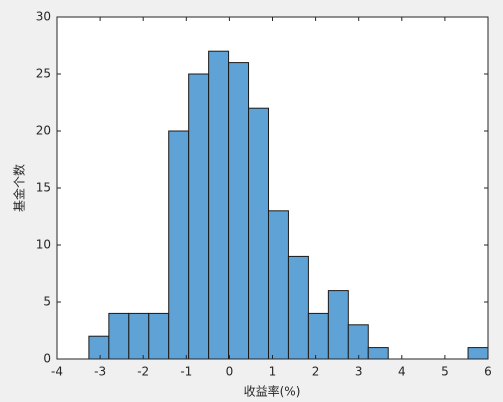 Image resolution: width=503 pixels, height=402 pixels. Describe the element at coordinates (273, 372) in the screenshot. I see `x-tick-label: 1` at that location.